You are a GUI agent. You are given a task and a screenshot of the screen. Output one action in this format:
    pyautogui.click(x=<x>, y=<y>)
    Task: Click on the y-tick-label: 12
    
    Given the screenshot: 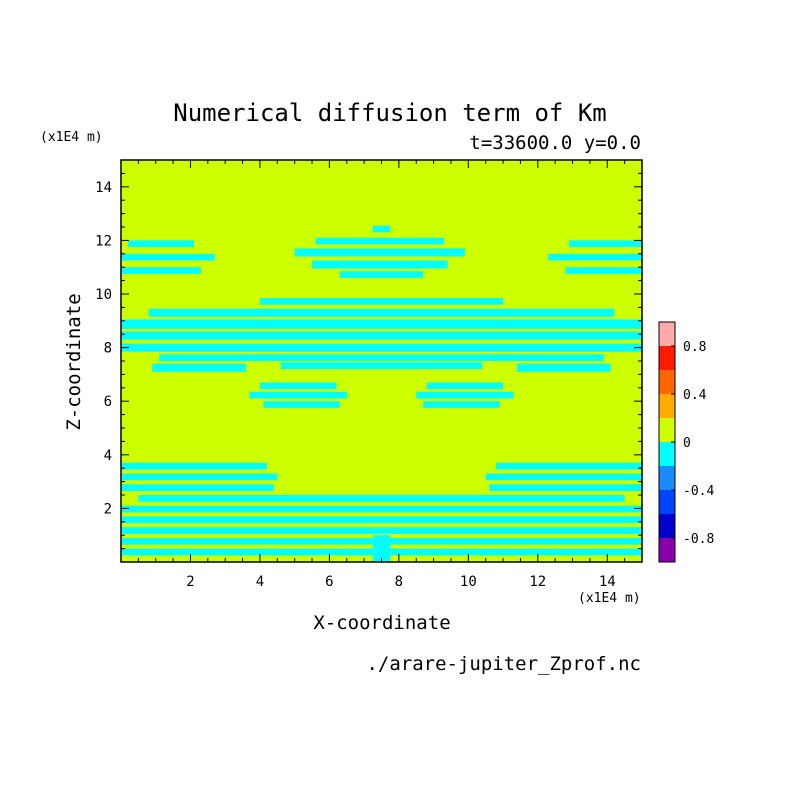 What is the action you would take?
    pyautogui.click(x=103, y=241)
    